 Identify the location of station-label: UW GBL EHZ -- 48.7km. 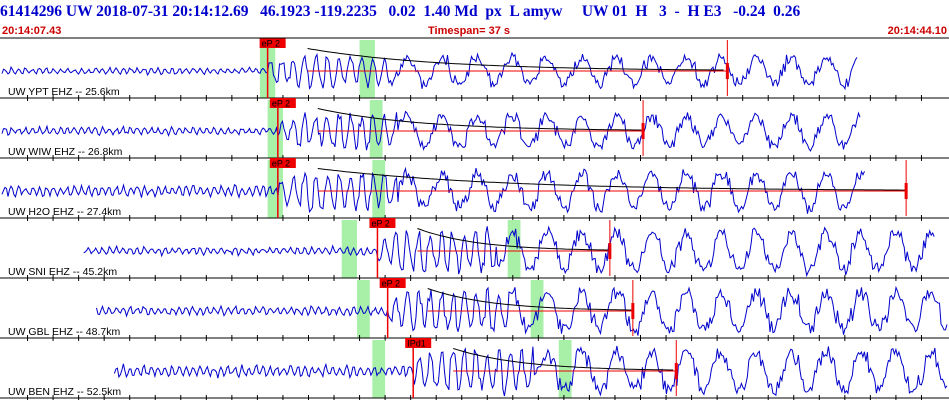
(64, 332).